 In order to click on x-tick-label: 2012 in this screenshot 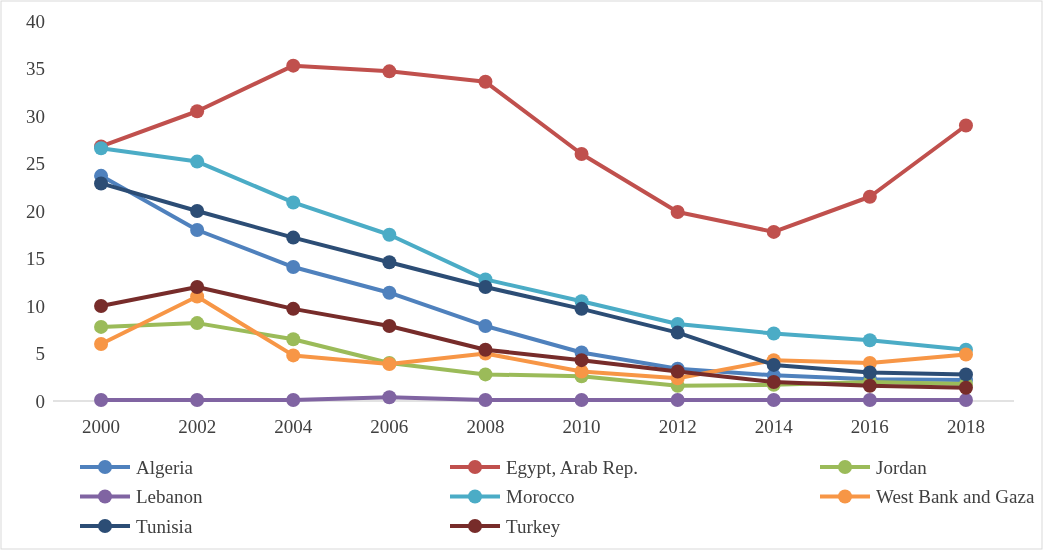, I will do `click(677, 426)`.